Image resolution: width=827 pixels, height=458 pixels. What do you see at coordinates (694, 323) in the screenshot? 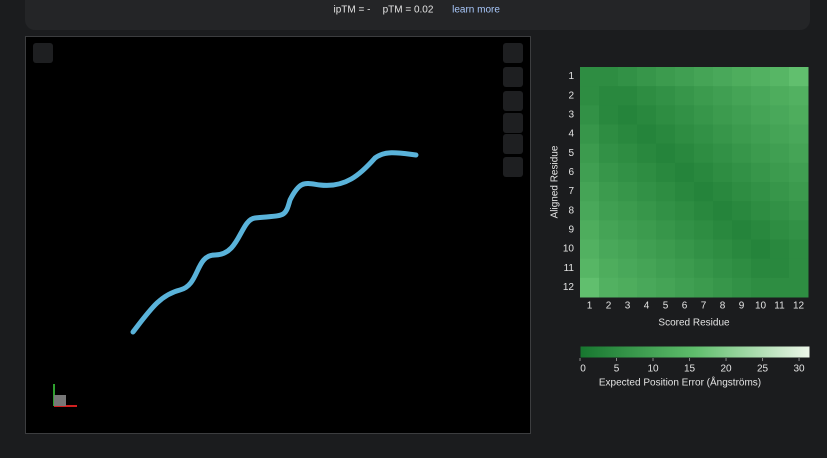
I see `x-axis-label: Scored Residue` at bounding box center [694, 323].